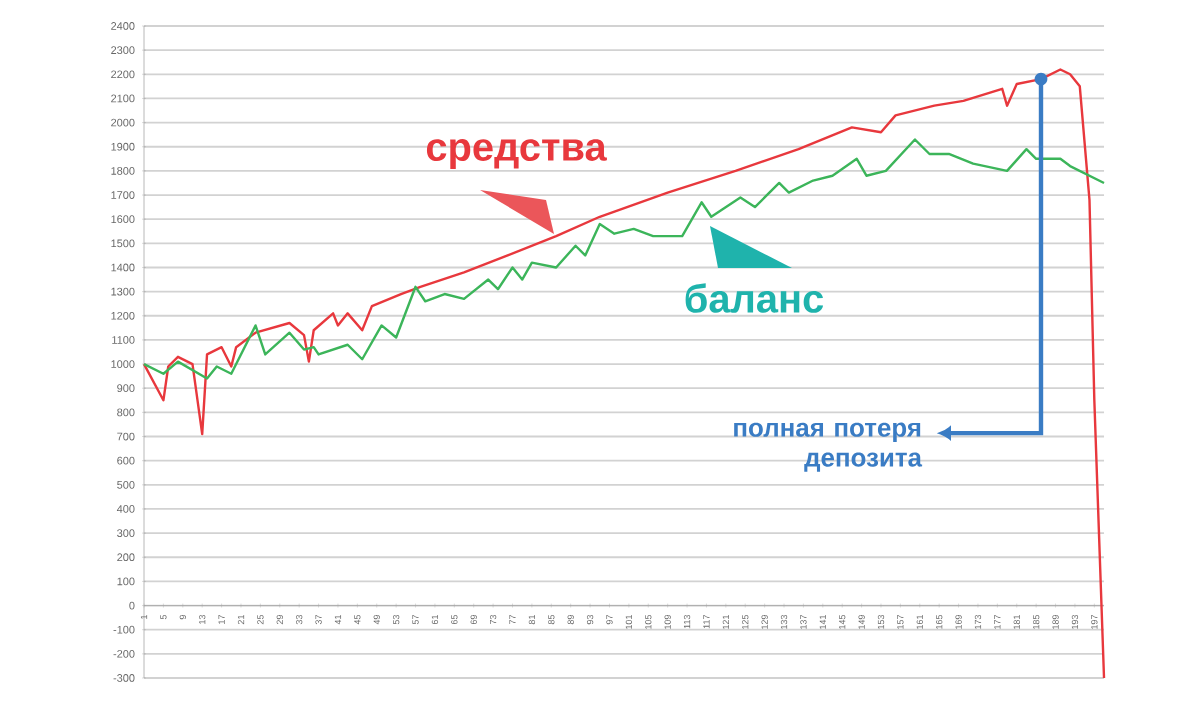  I want to click on series-label: средства, so click(516, 154).